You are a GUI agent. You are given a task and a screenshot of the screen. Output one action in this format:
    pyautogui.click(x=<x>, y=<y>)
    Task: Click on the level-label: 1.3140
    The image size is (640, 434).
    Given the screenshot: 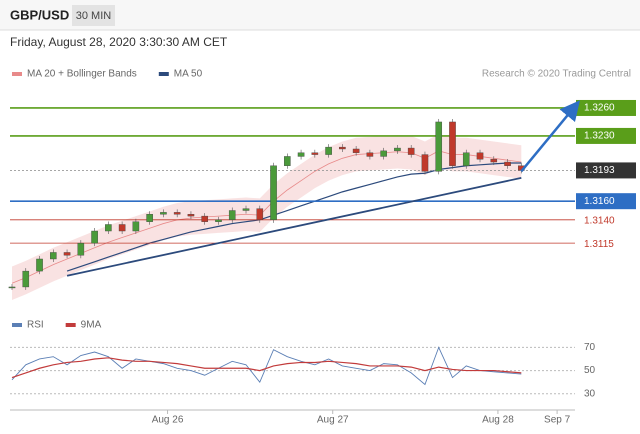 What is the action you would take?
    pyautogui.click(x=599, y=220)
    